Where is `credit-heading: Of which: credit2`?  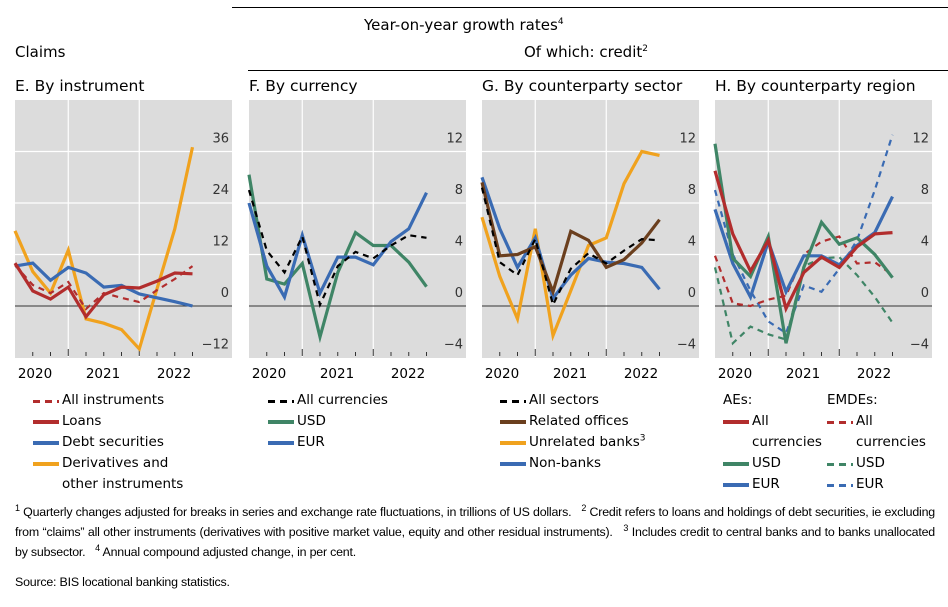
credit-heading: Of which: credit2 is located at coordinates (586, 52).